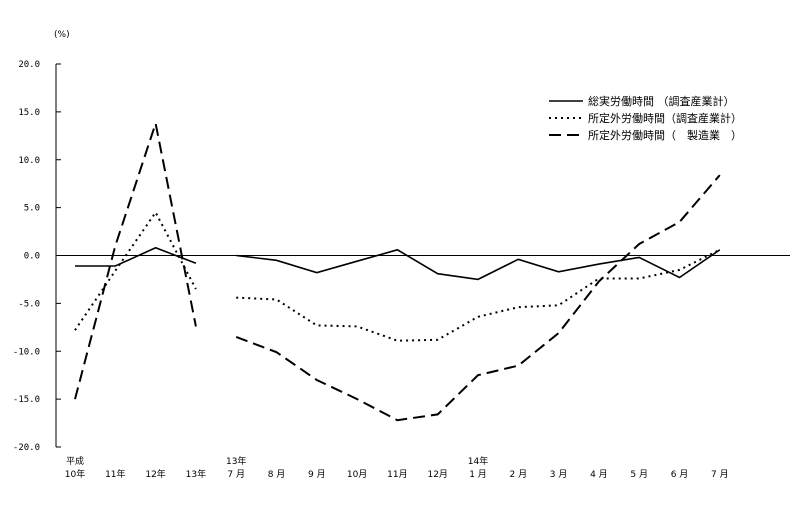 This screenshot has width=811, height=506. Describe the element at coordinates (196, 474) in the screenshot. I see `x-label: 13年` at that location.